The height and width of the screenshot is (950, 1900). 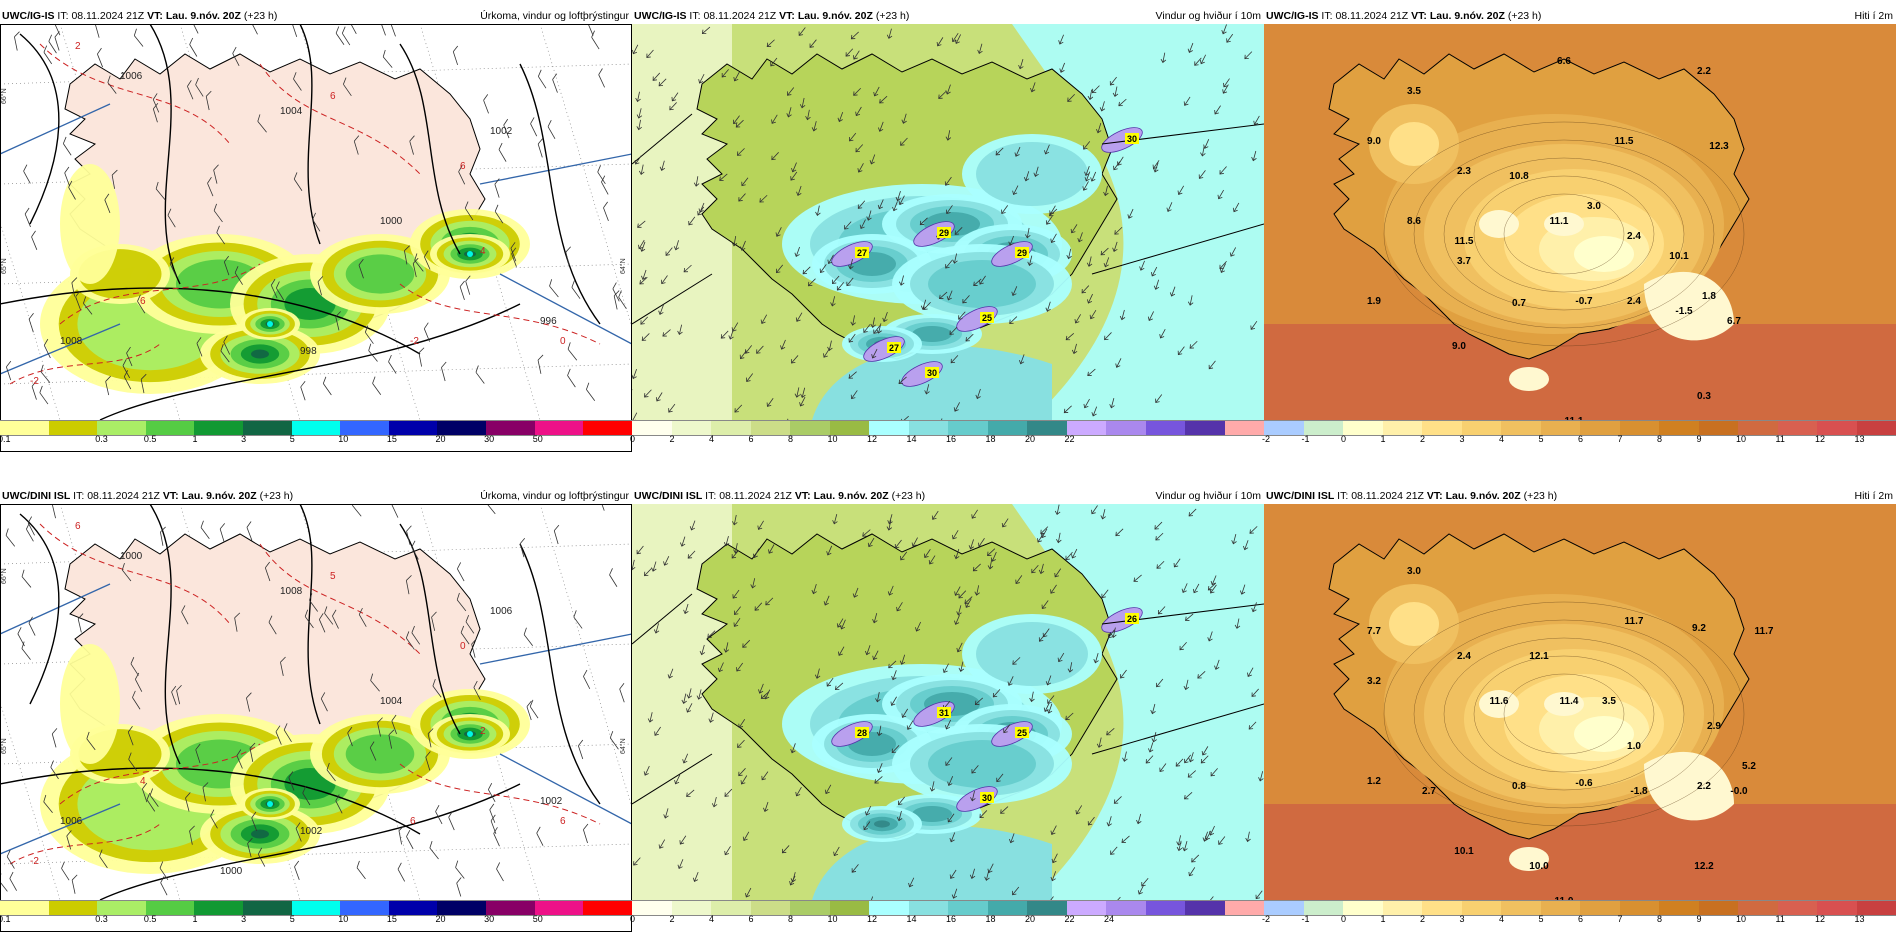 What do you see at coordinates (1519, 176) in the screenshot?
I see `temperature-value-label: 10.8` at bounding box center [1519, 176].